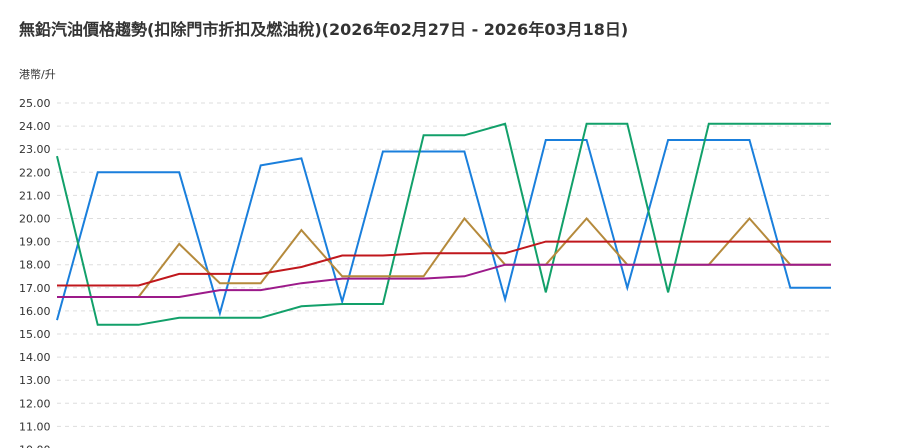  Describe the element at coordinates (35, 219) in the screenshot. I see `y-tick-label: 20.00` at that location.